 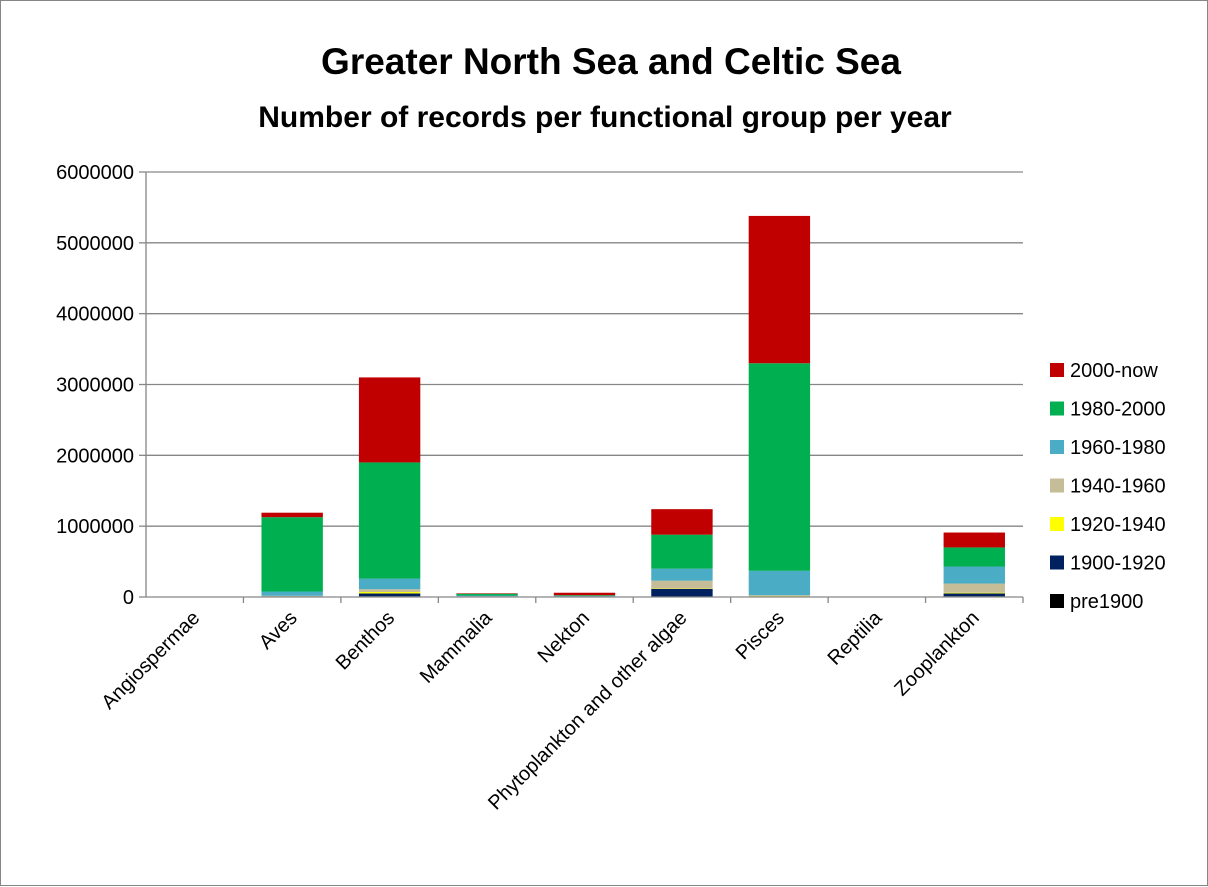 What do you see at coordinates (611, 61) in the screenshot?
I see `chart-title: Greater North Sea and Celtic Sea` at bounding box center [611, 61].